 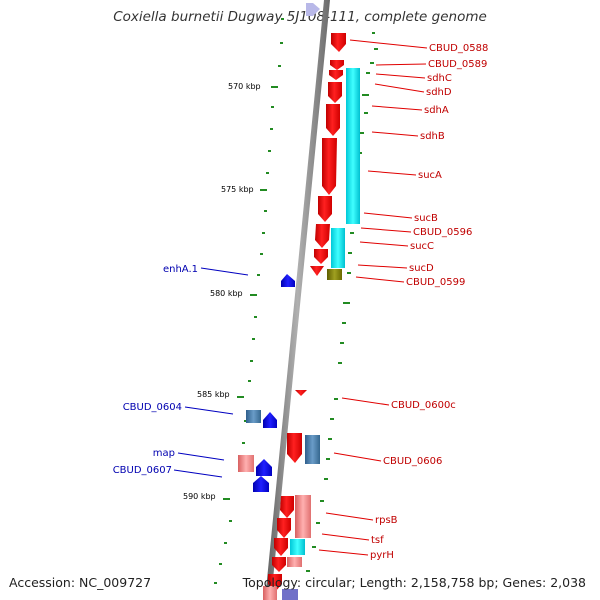 What do you see at coordinates (297, 300) in the screenshot?
I see `genome-backbone` at bounding box center [297, 300].